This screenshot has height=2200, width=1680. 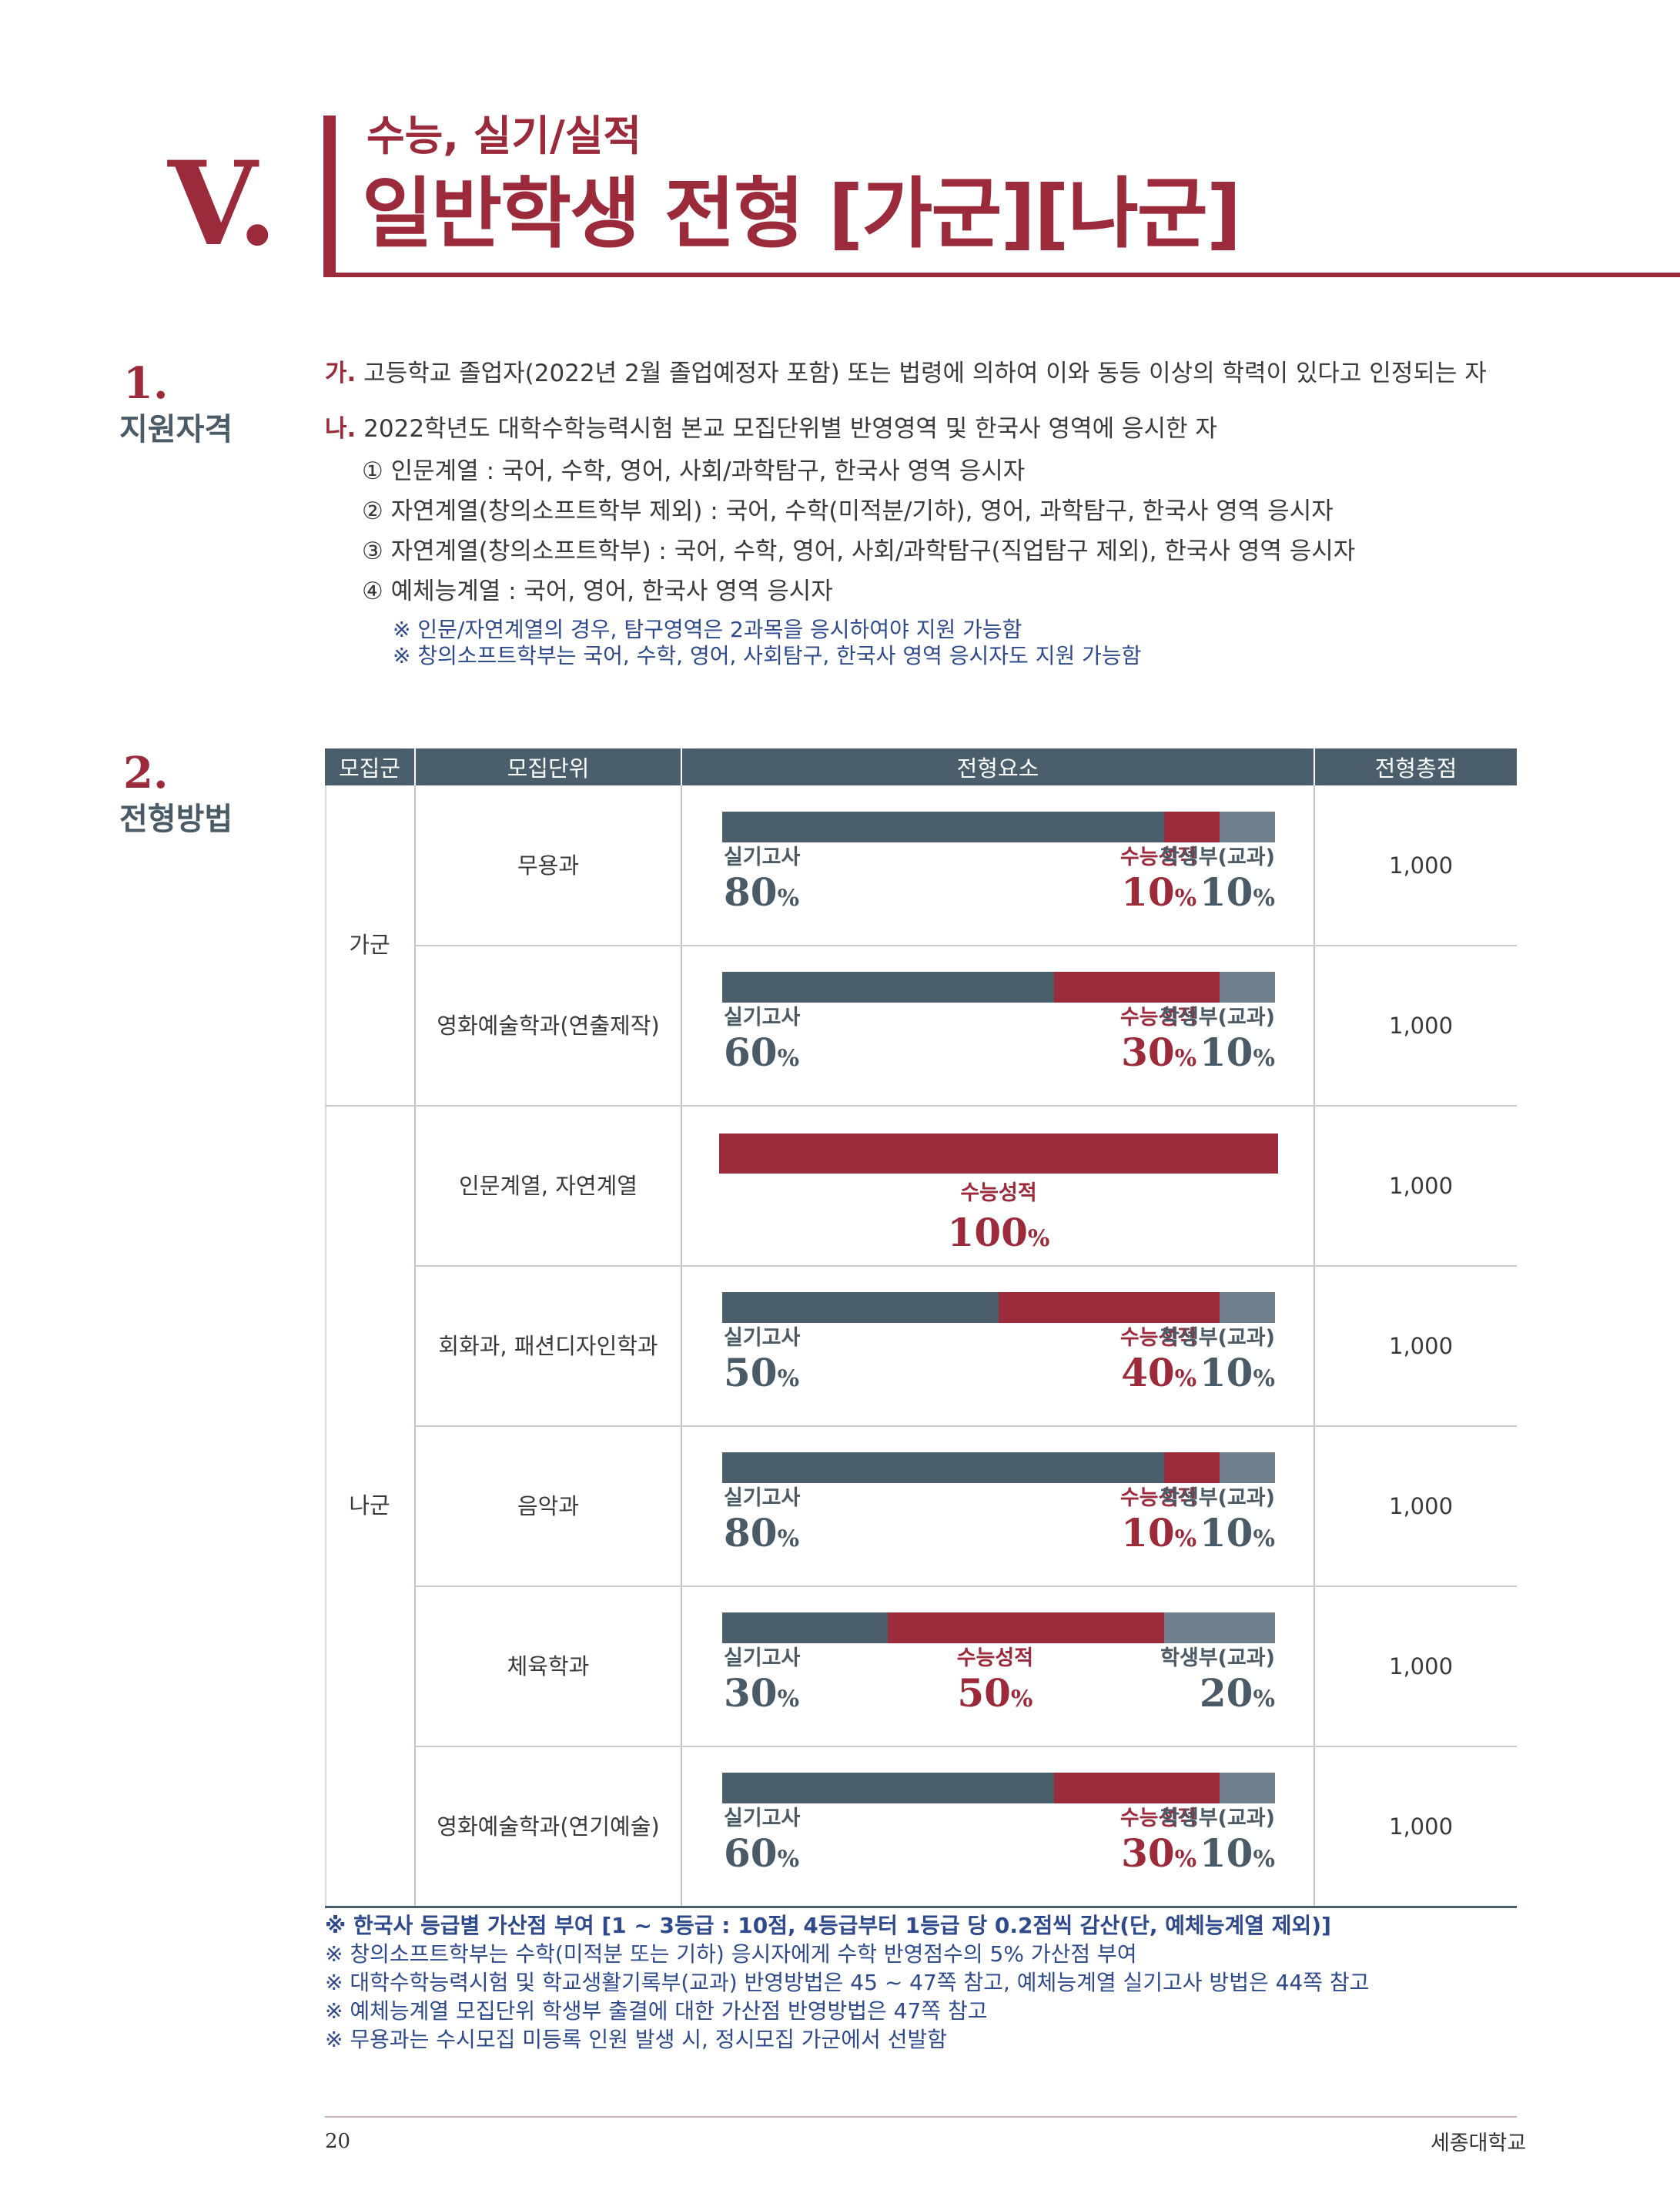 What do you see at coordinates (548, 1826) in the screenshot?
I see `unit-name: 영화예술학과(연기예술)` at bounding box center [548, 1826].